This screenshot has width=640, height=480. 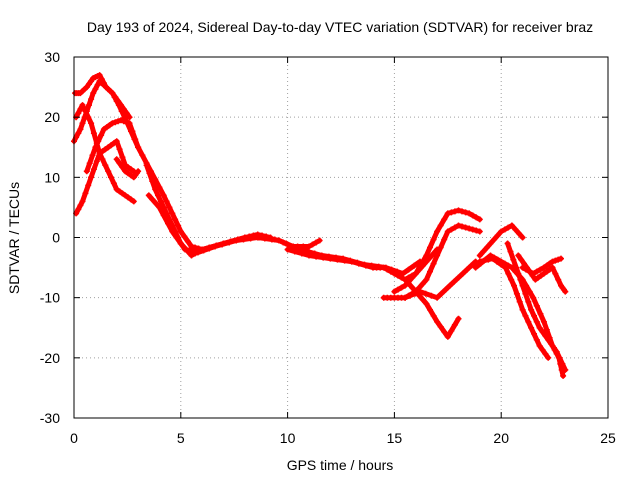 What do you see at coordinates (52, 57) in the screenshot?
I see `y-tick-label: 30` at bounding box center [52, 57].